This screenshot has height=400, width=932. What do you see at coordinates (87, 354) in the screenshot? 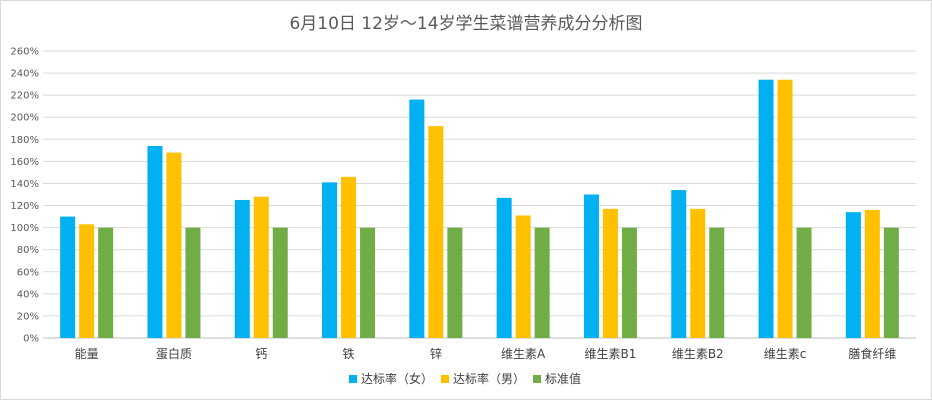
I see `x-tick-label: 能量` at bounding box center [87, 354].